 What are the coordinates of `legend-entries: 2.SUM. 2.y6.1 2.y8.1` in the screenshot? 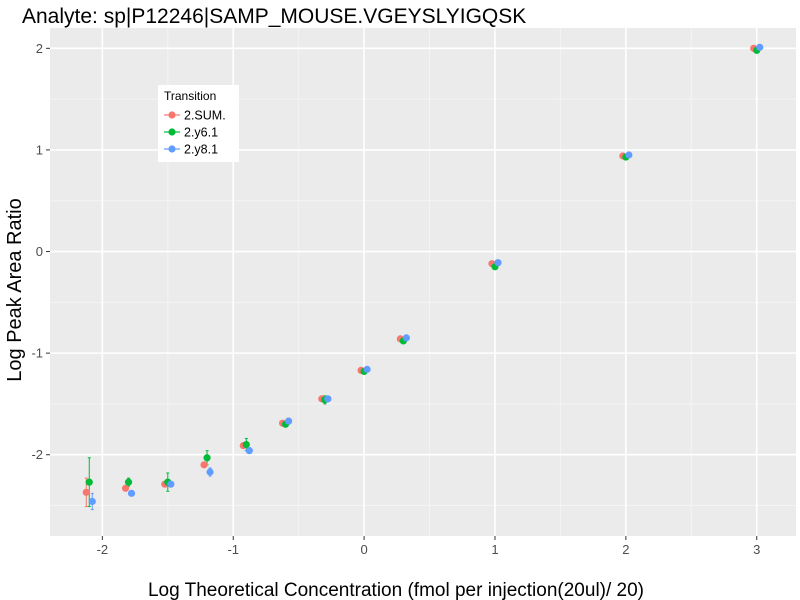 It's located at (195, 133).